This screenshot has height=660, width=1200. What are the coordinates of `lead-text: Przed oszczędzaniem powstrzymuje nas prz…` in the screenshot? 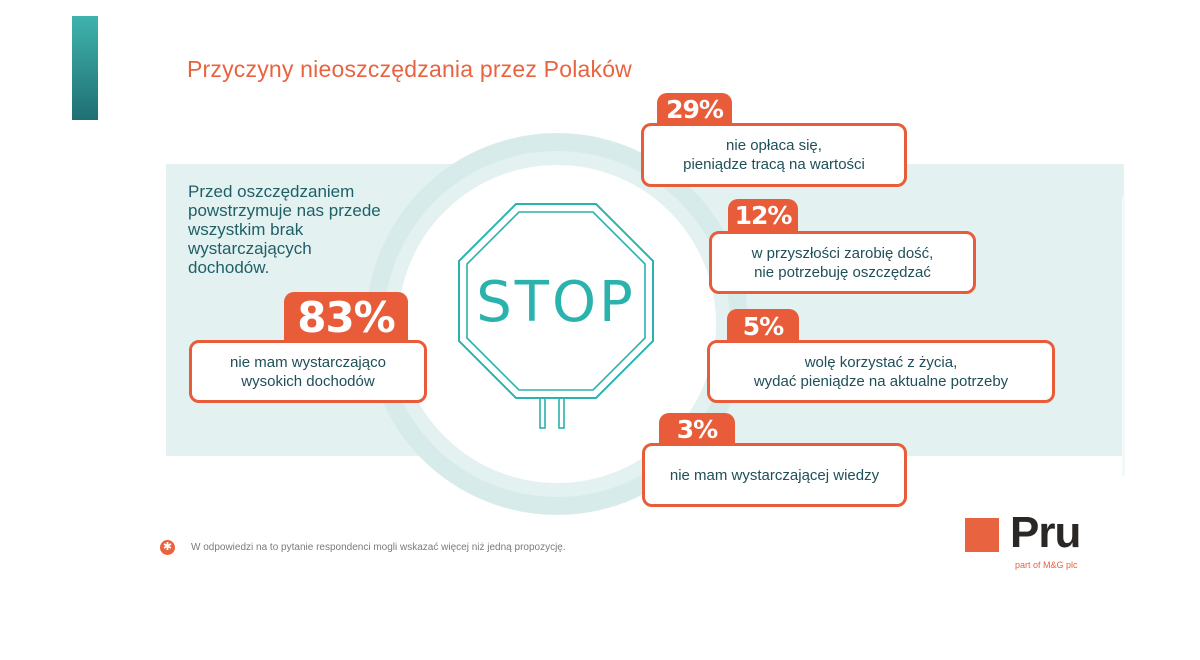 It's located at (284, 229).